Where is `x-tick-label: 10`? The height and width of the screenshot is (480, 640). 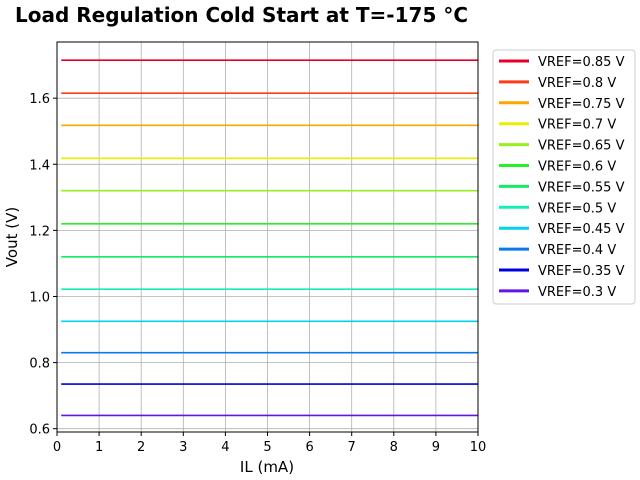
x-tick-label: 10 is located at coordinates (478, 447).